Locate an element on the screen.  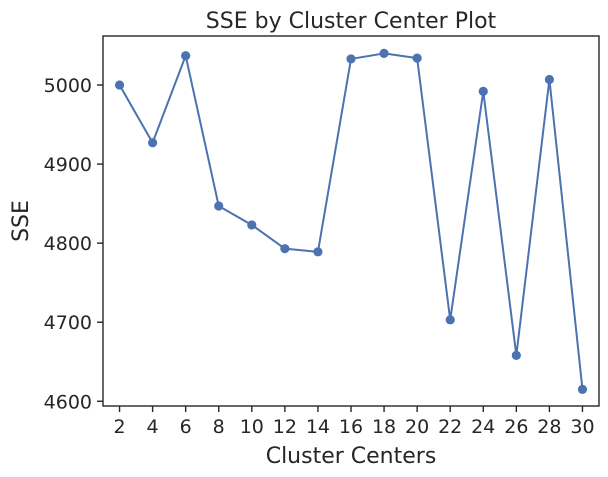
y-tick-label: 4800 is located at coordinates (68, 244).